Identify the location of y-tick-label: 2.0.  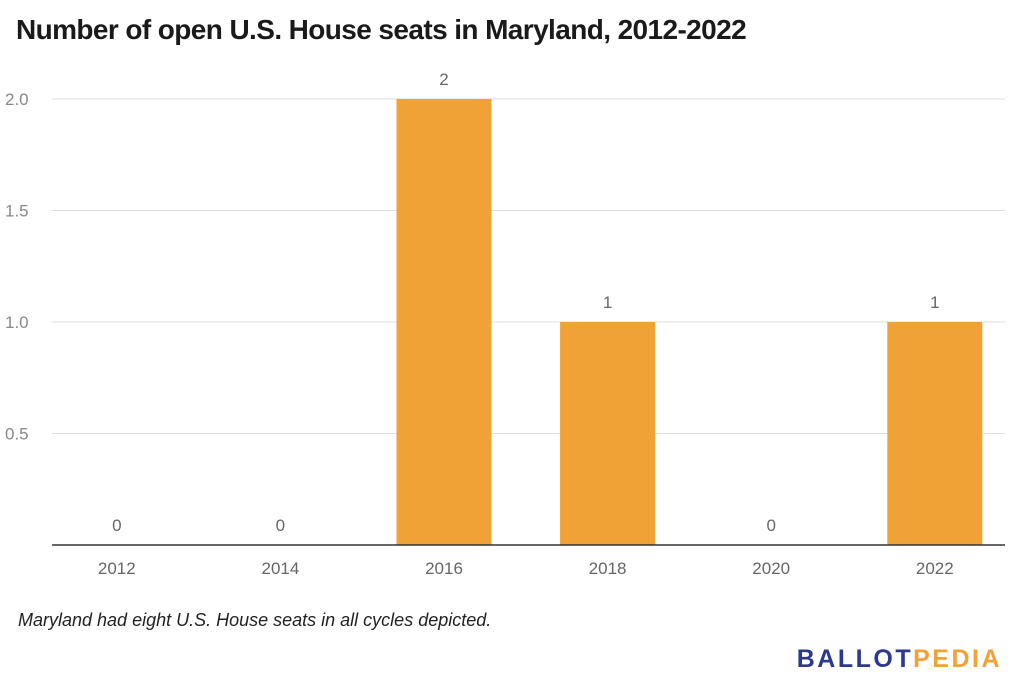
(17, 99).